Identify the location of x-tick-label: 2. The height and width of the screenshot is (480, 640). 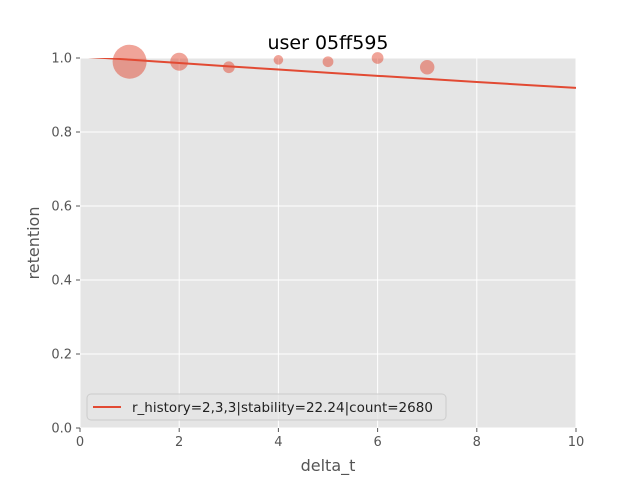
(179, 442).